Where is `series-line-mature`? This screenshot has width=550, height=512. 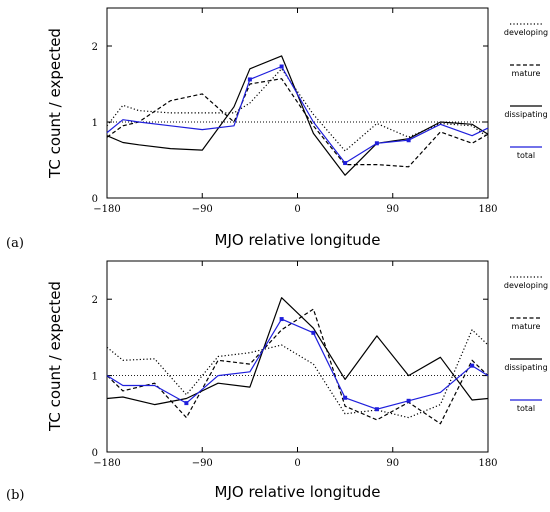
series-line-mature is located at coordinates (297, 123).